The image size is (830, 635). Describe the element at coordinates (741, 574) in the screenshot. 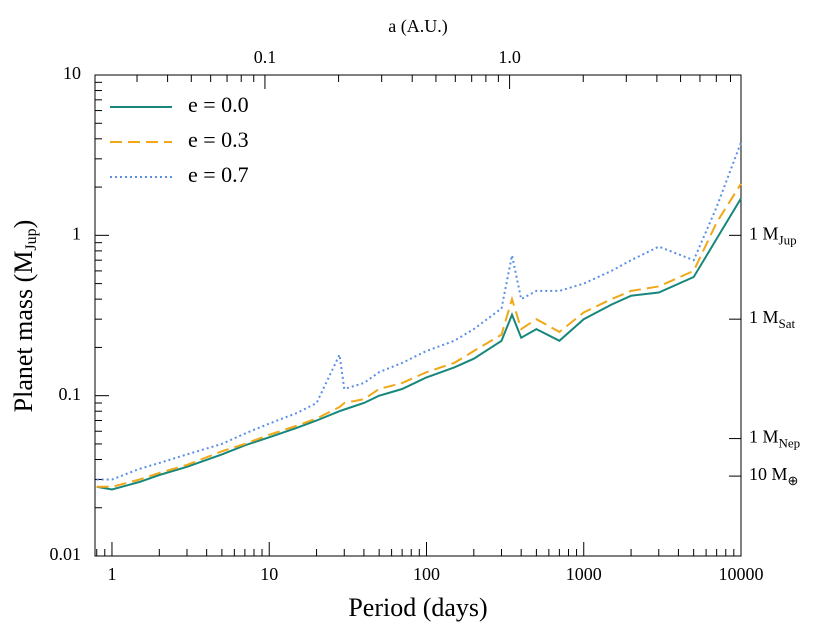

I see `x-tick-label: 10000` at that location.